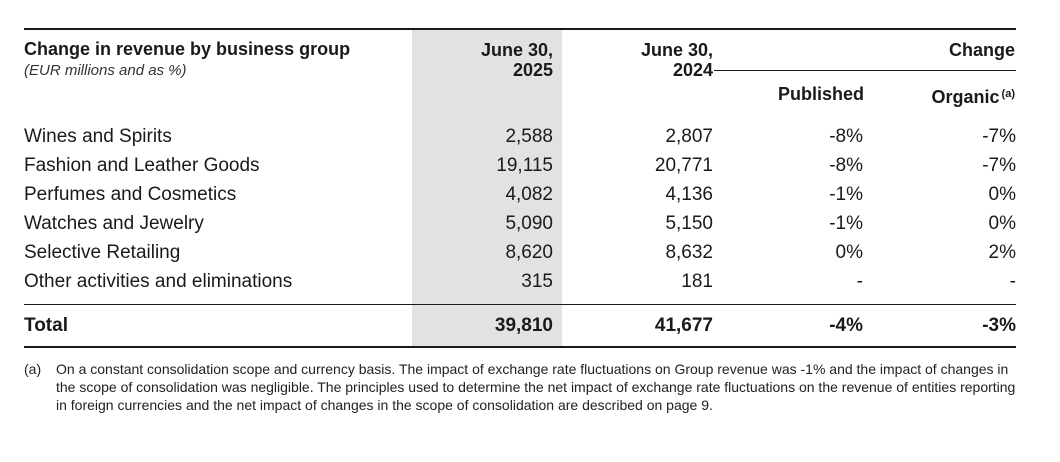  Describe the element at coordinates (33, 369) in the screenshot. I see `footnote-marker: (a)` at that location.